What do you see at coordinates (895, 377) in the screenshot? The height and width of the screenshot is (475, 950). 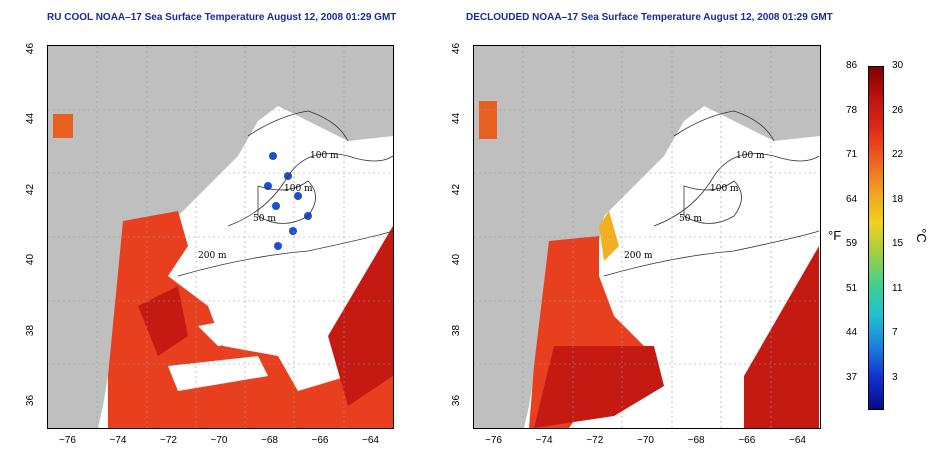 I see `celsius-tick-label: 3` at bounding box center [895, 377].